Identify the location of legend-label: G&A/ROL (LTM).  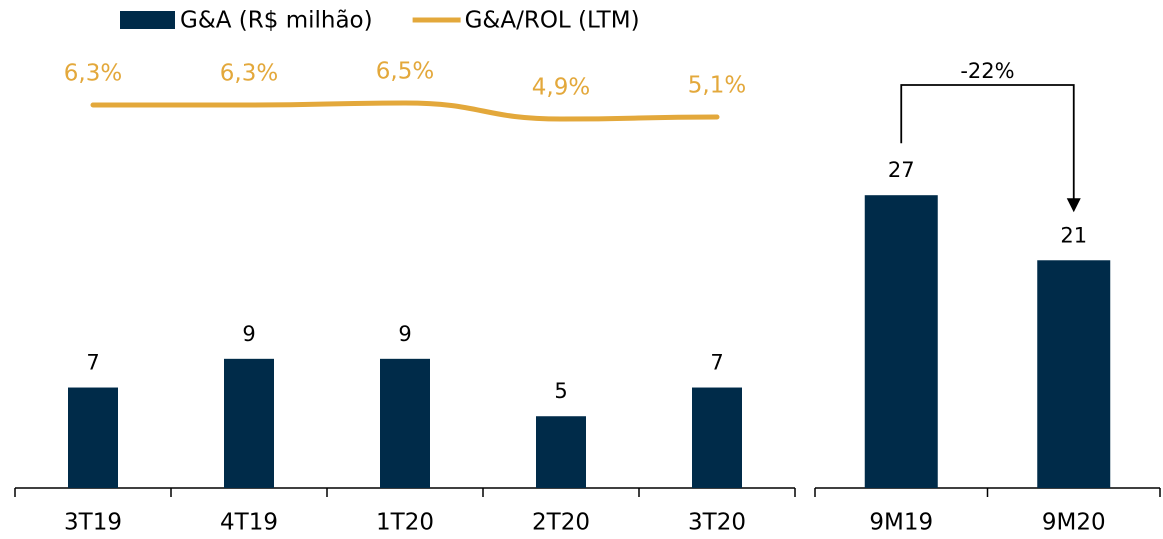
(552, 21).